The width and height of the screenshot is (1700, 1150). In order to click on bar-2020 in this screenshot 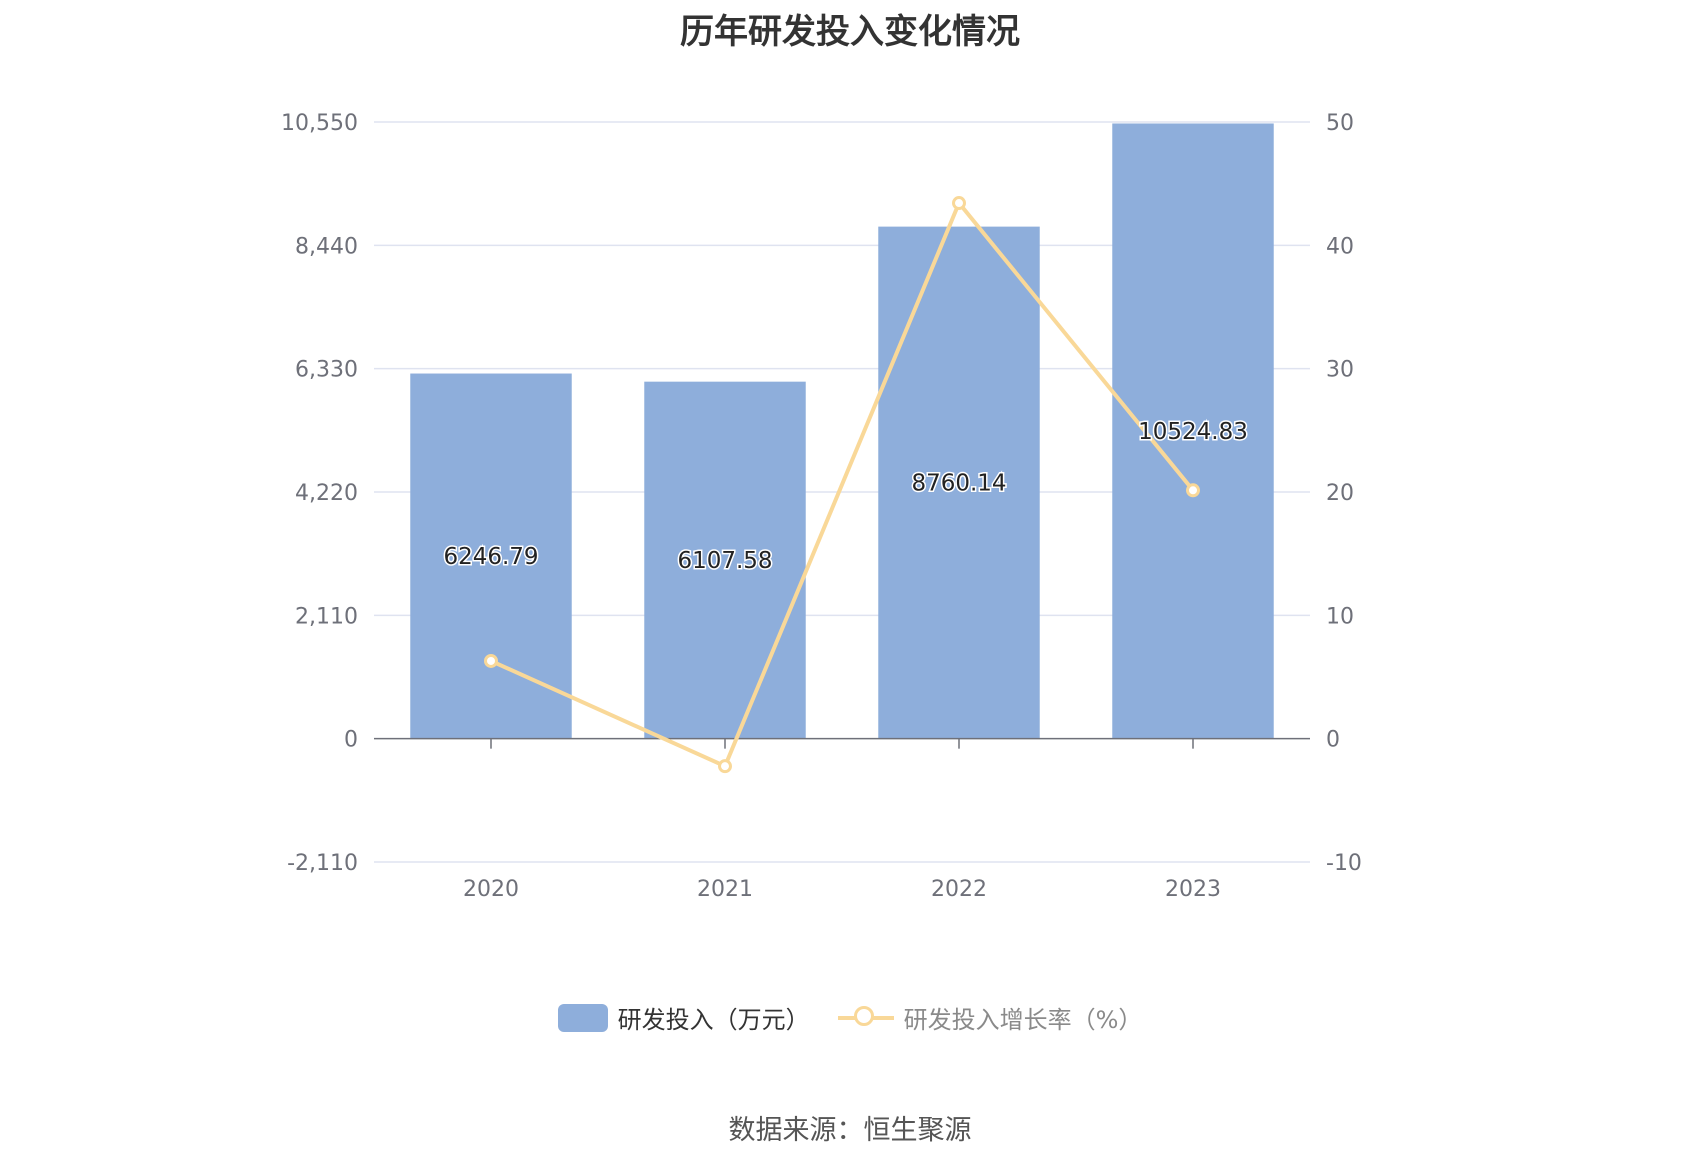, I will do `click(491, 556)`.